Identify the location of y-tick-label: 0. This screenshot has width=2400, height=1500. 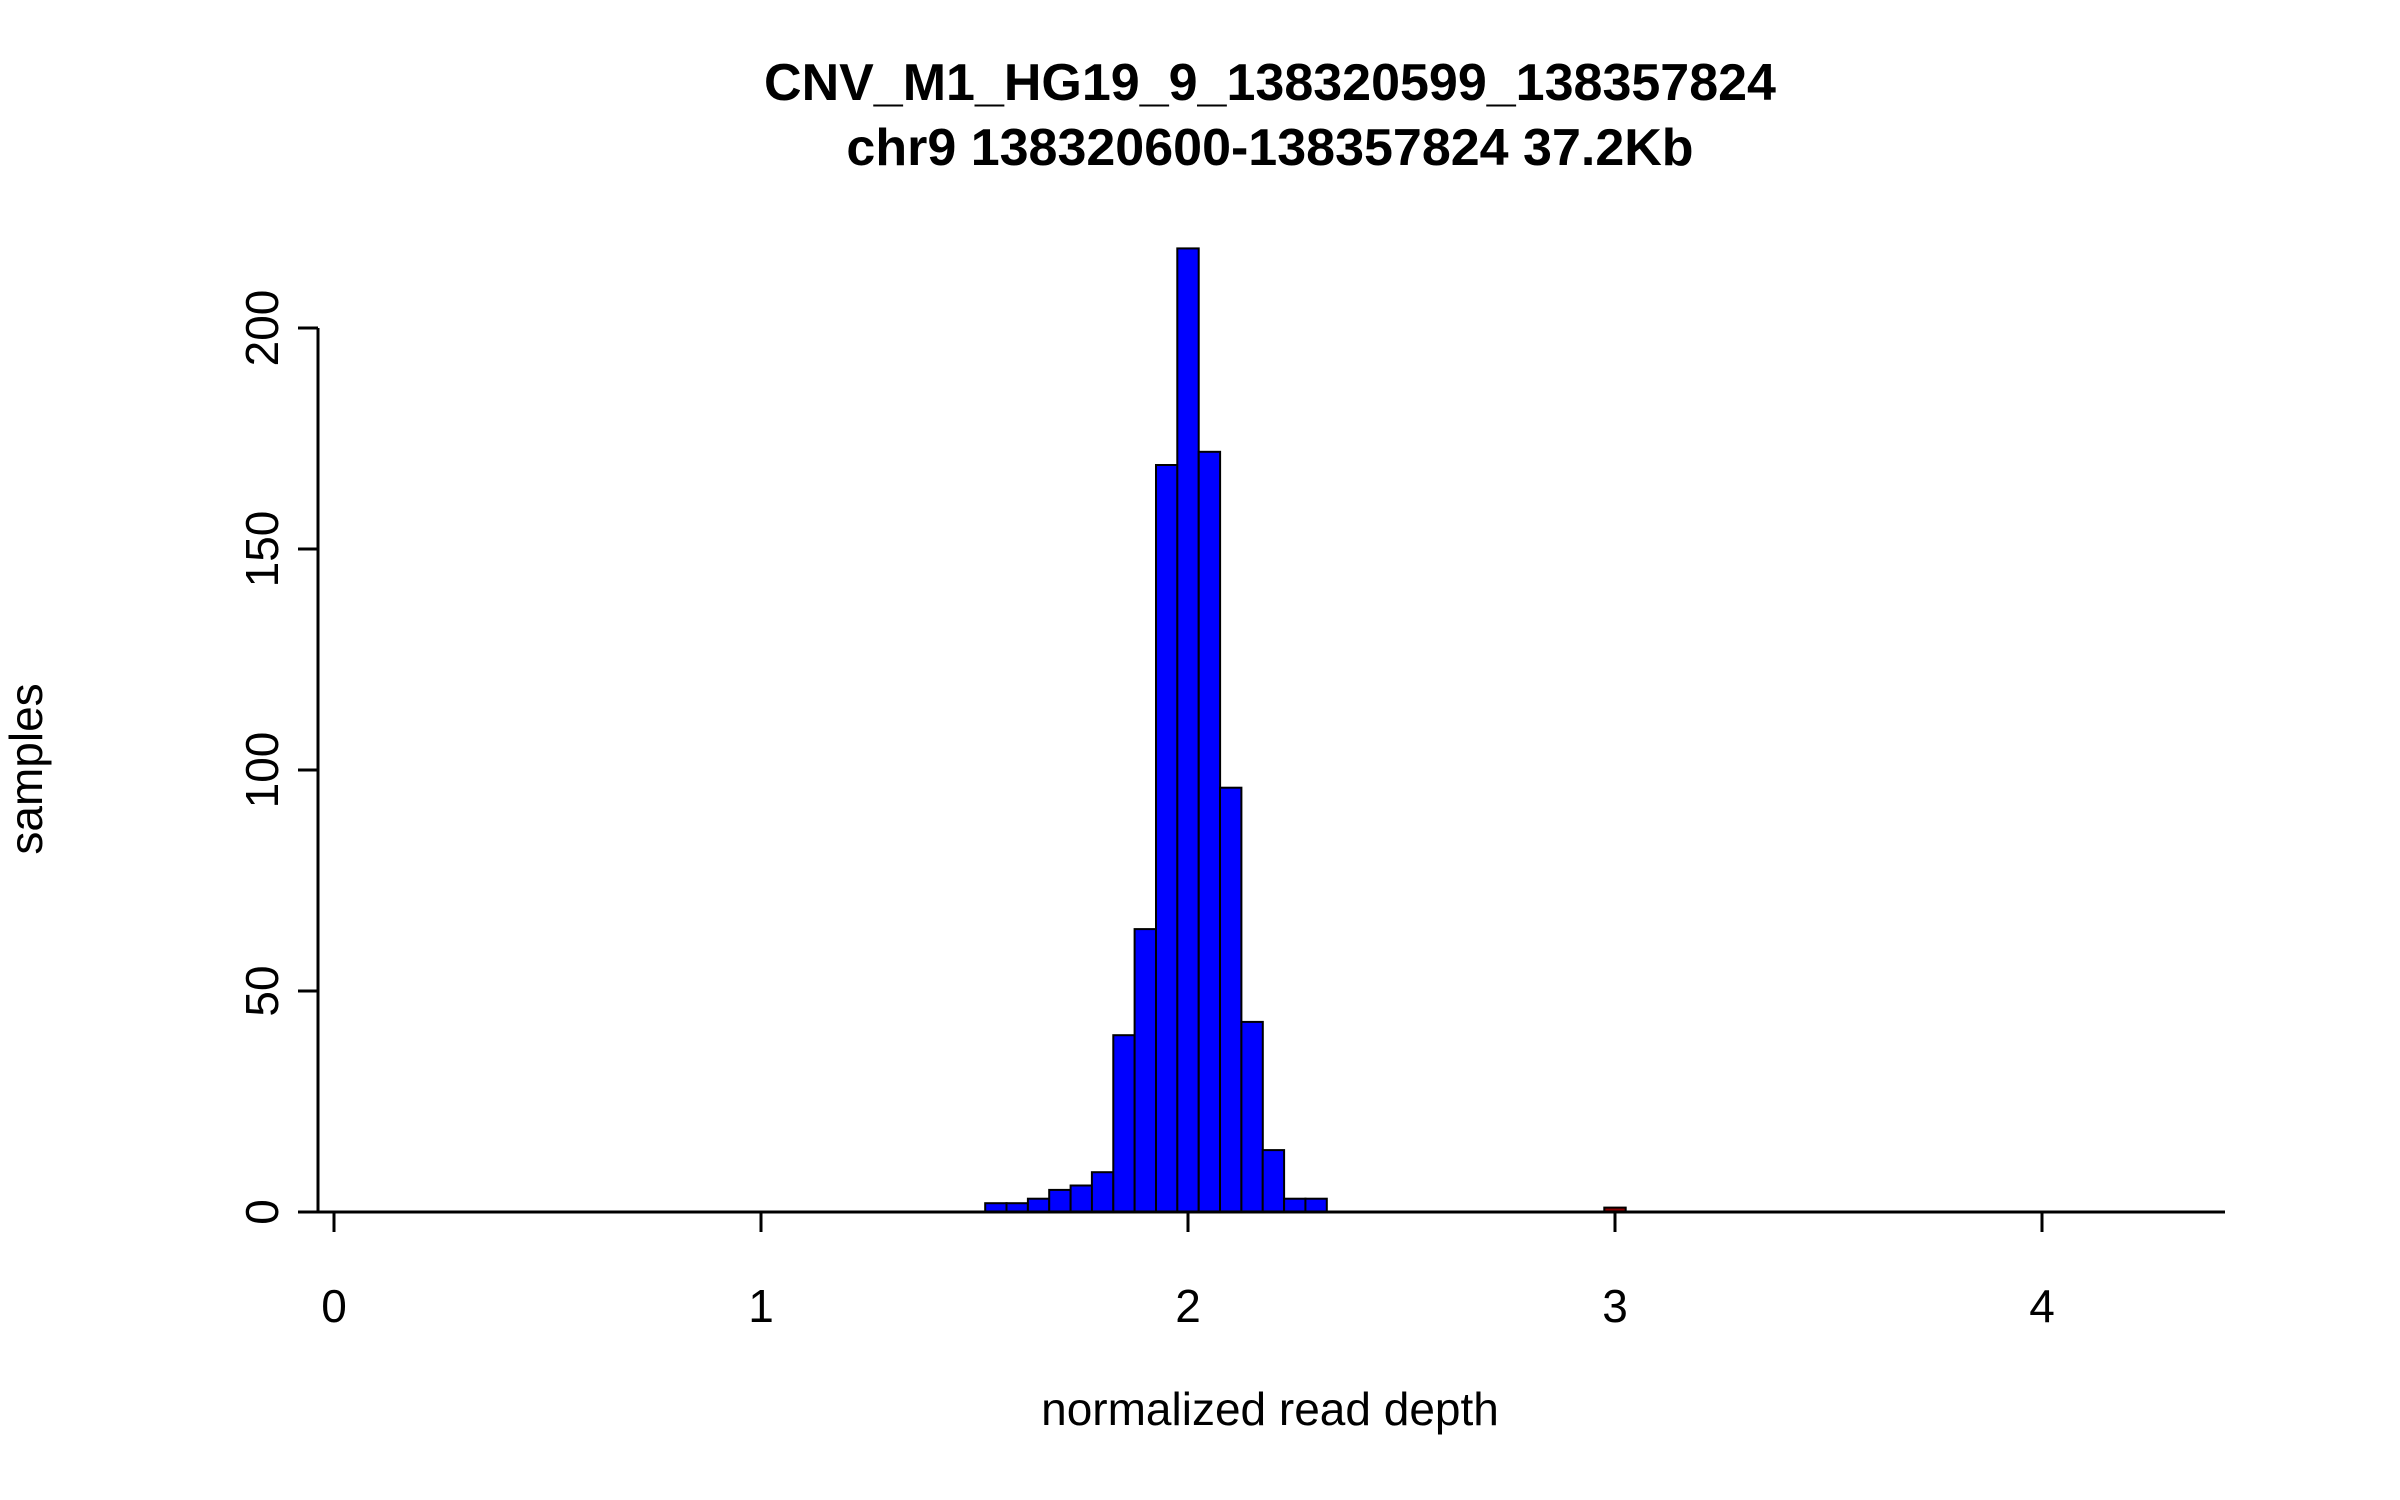
(262, 1212).